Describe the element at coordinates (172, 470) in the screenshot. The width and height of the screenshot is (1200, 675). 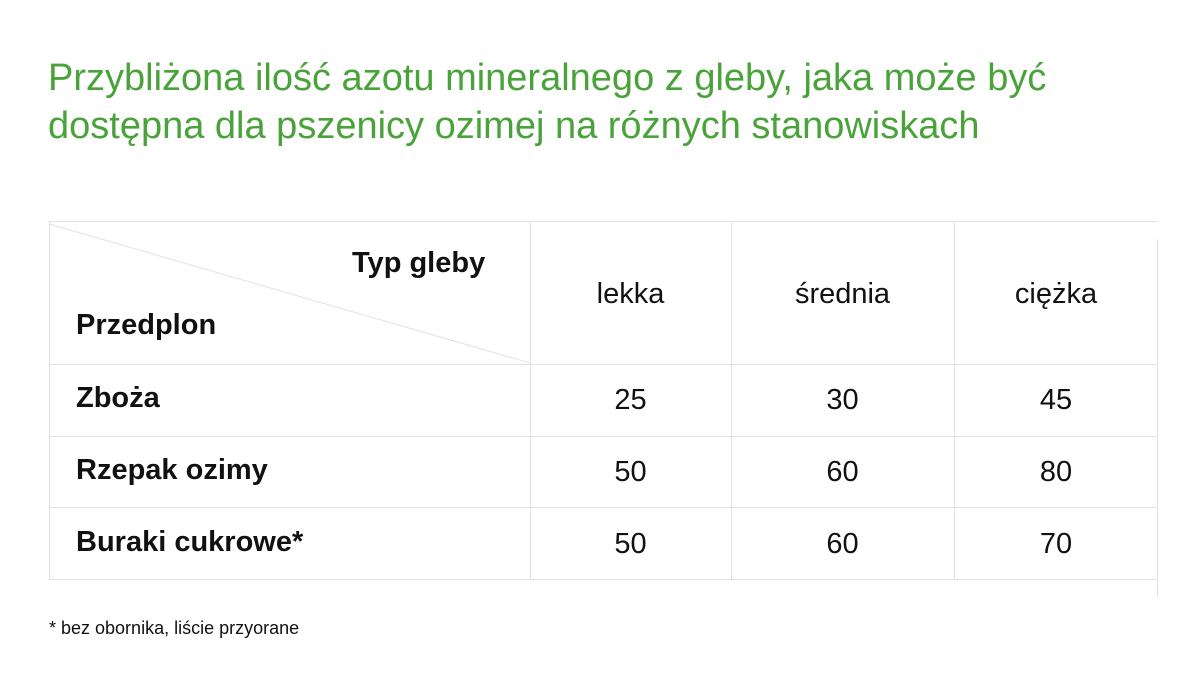
I see `row-header-winter-rape: Rzepak ozimy` at that location.